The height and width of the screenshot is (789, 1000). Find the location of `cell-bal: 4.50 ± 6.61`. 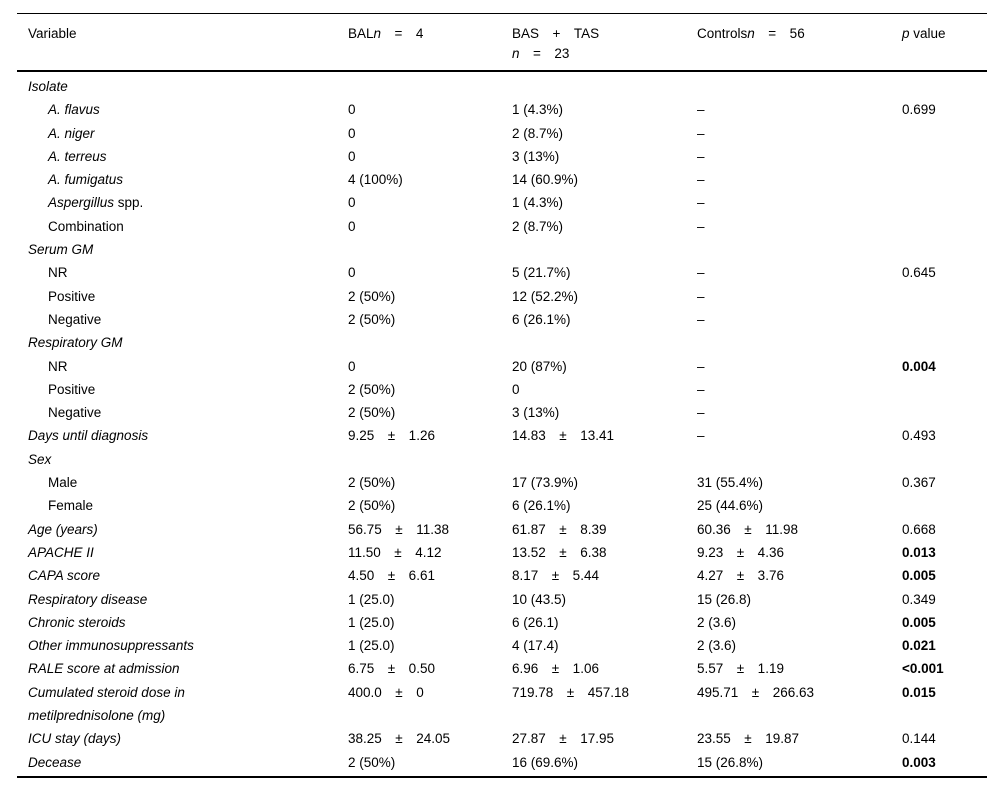

cell-bal: 4.50 ± 6.61 is located at coordinates (391, 576).